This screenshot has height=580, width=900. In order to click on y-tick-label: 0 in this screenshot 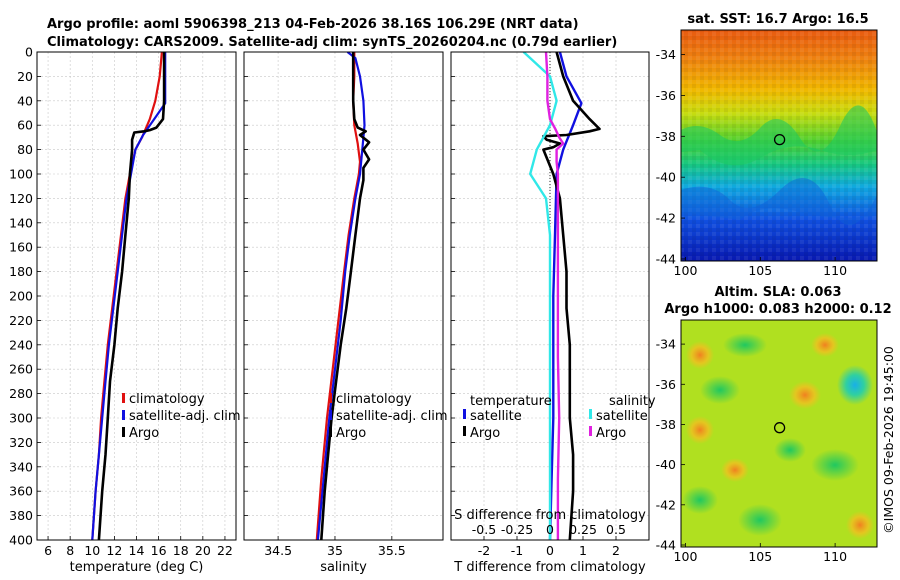, I will do `click(29, 52)`.